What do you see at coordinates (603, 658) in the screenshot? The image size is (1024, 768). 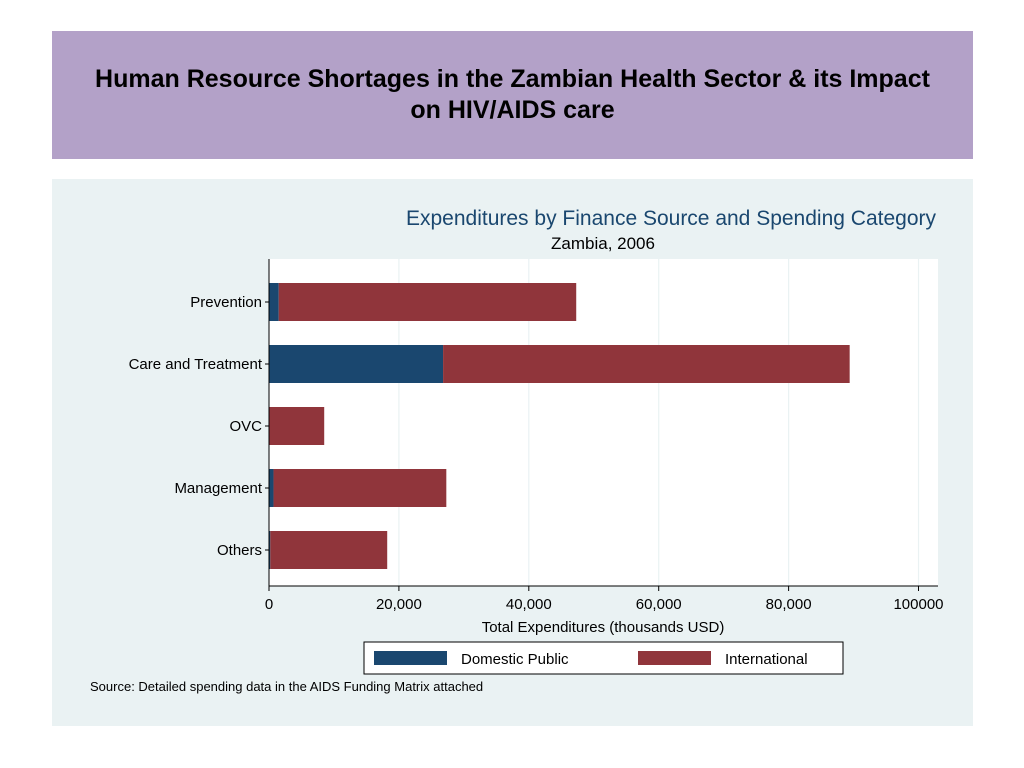 I see `legend: Domestic Public International` at bounding box center [603, 658].